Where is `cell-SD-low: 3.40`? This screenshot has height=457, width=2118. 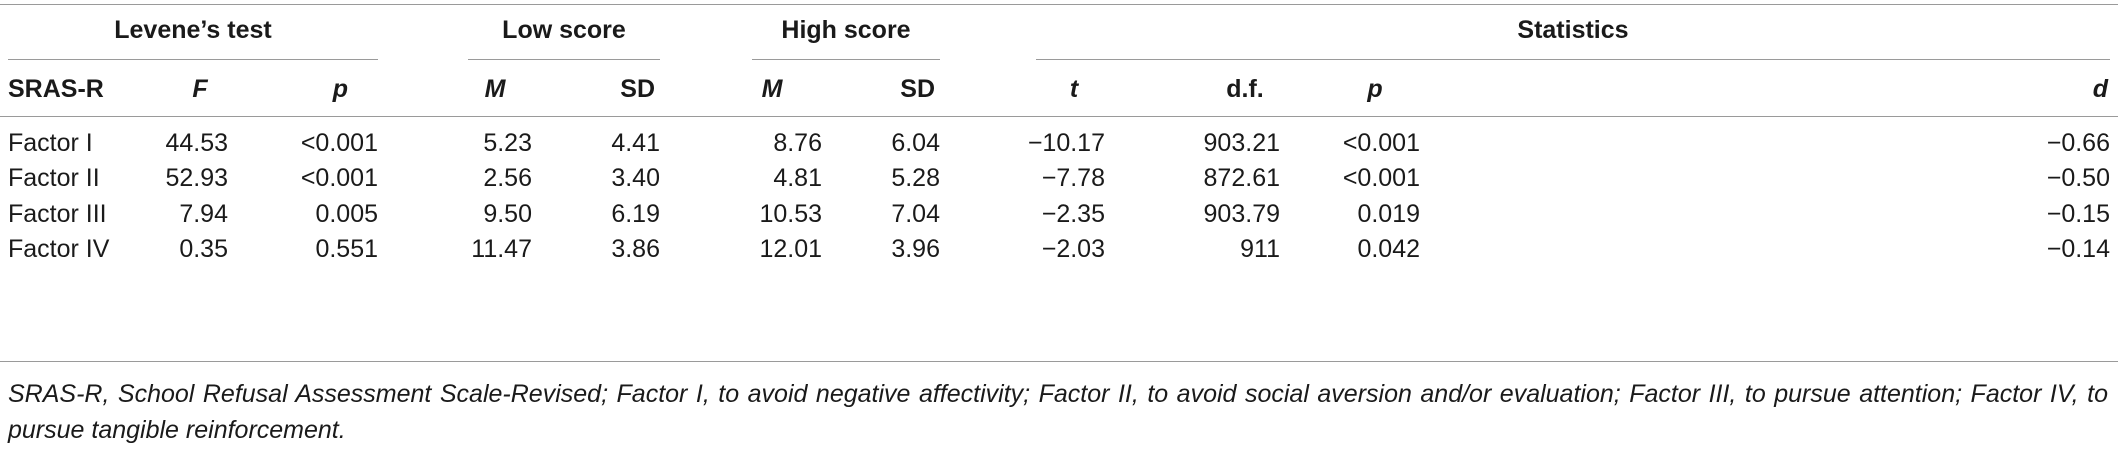 cell-SD-low: 3.40 is located at coordinates (635, 178).